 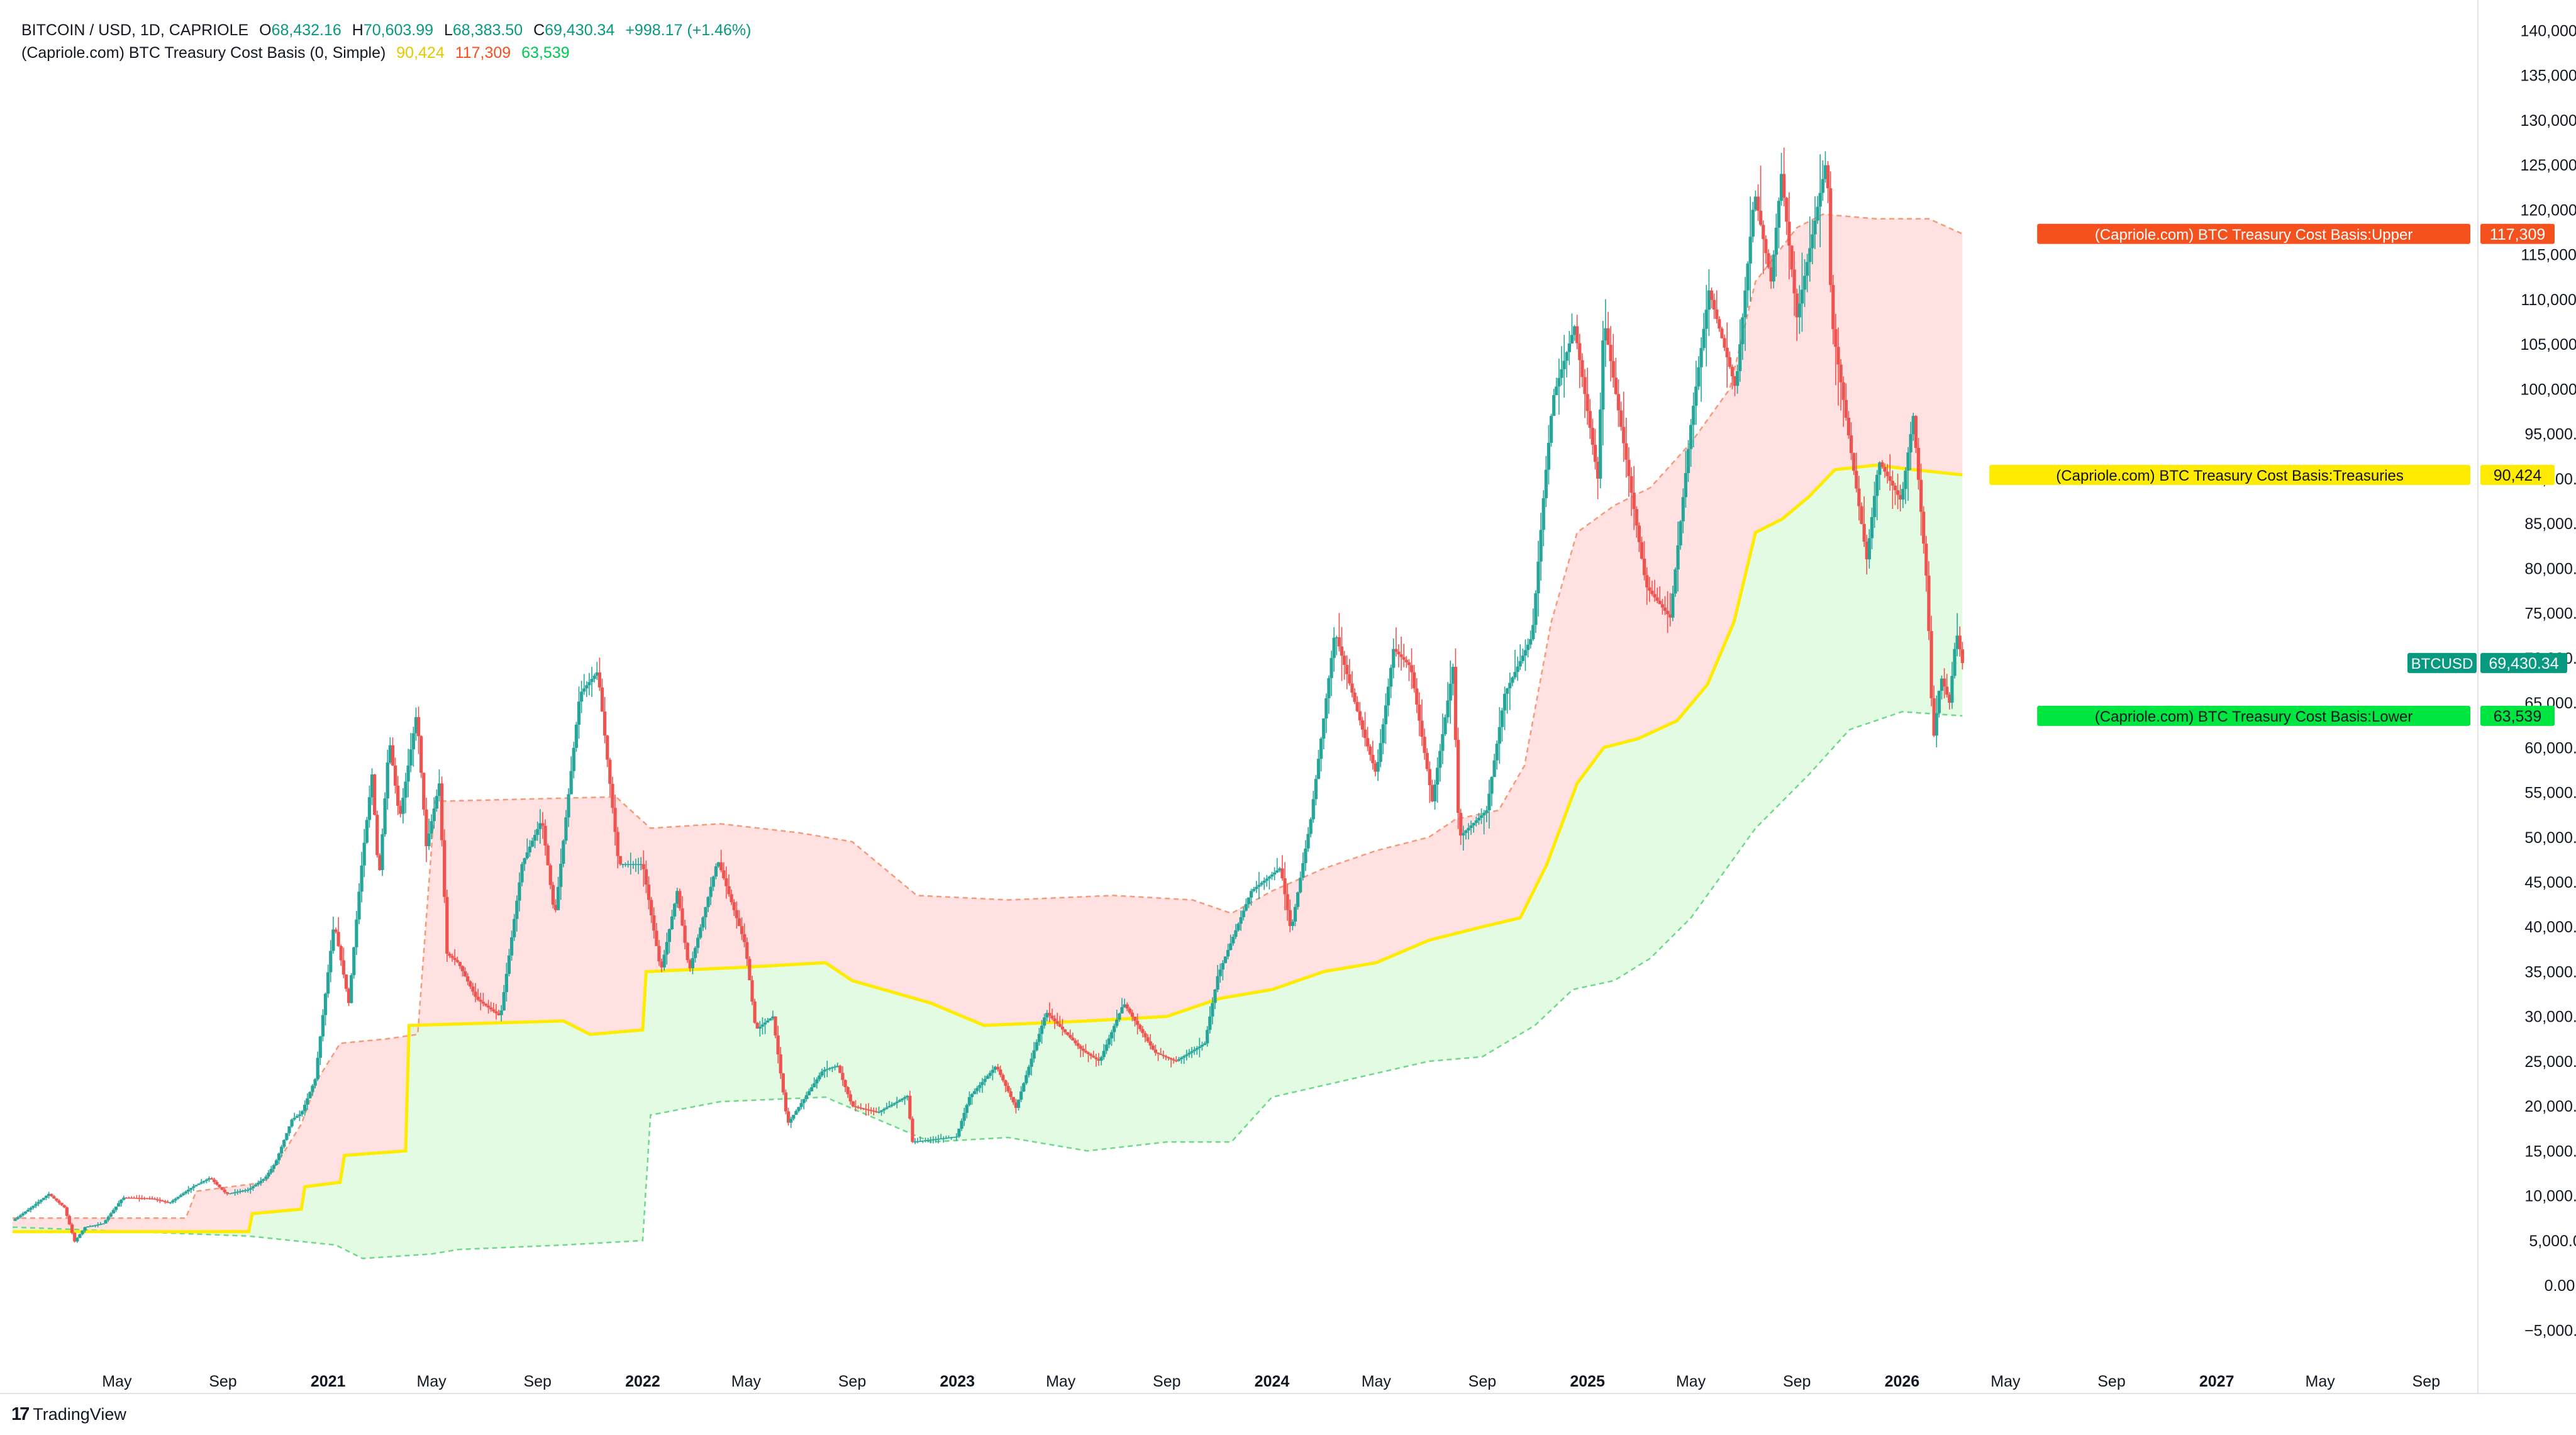 What do you see at coordinates (2550, 748) in the screenshot?
I see `y-tick-label: 60,000.00` at bounding box center [2550, 748].